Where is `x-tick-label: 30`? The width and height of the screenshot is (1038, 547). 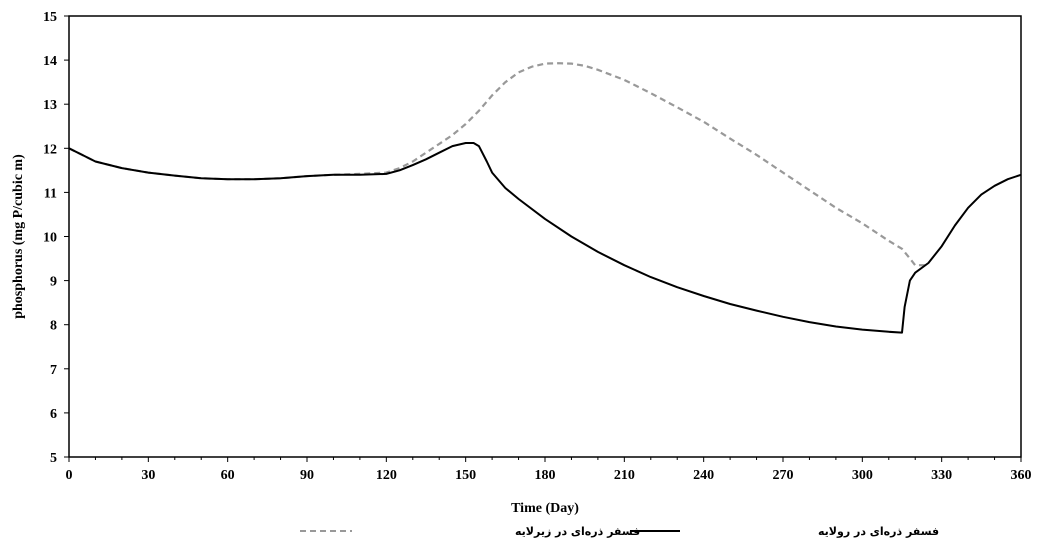 x-tick-label: 30 is located at coordinates (148, 475).